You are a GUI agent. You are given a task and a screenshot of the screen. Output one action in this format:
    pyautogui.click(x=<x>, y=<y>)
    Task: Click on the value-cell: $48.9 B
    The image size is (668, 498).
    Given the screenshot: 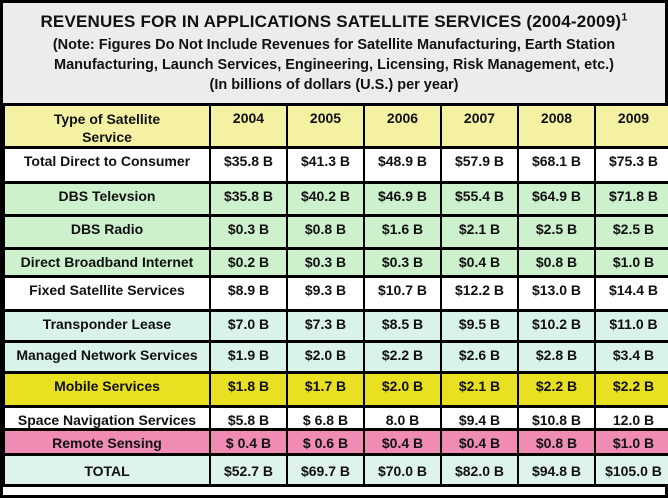 What is the action you would take?
    pyautogui.click(x=402, y=165)
    